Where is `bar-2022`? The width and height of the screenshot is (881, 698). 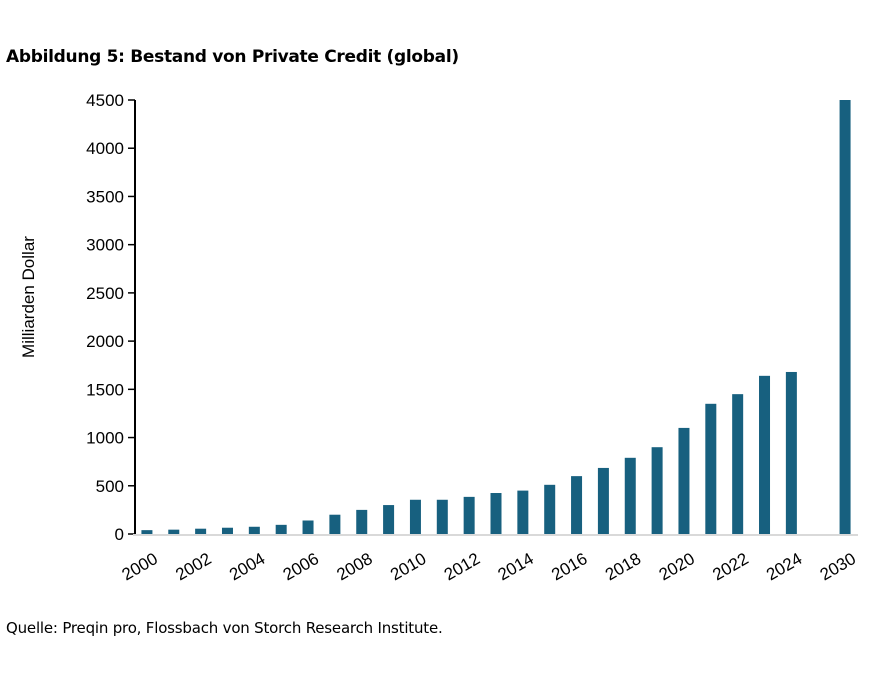 bar-2022 is located at coordinates (738, 464).